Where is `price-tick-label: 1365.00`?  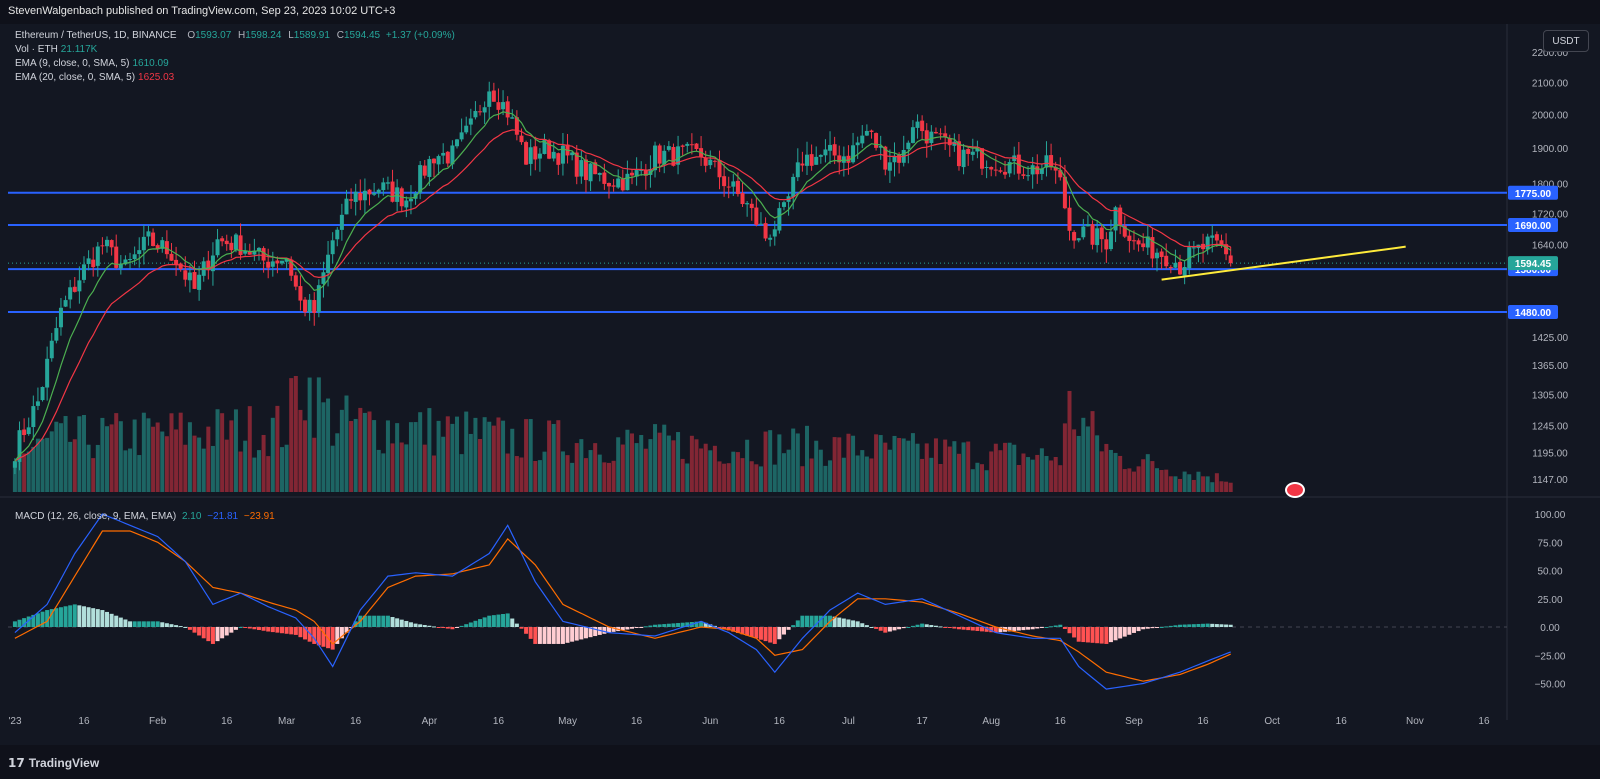 price-tick-label: 1365.00 is located at coordinates (1550, 366).